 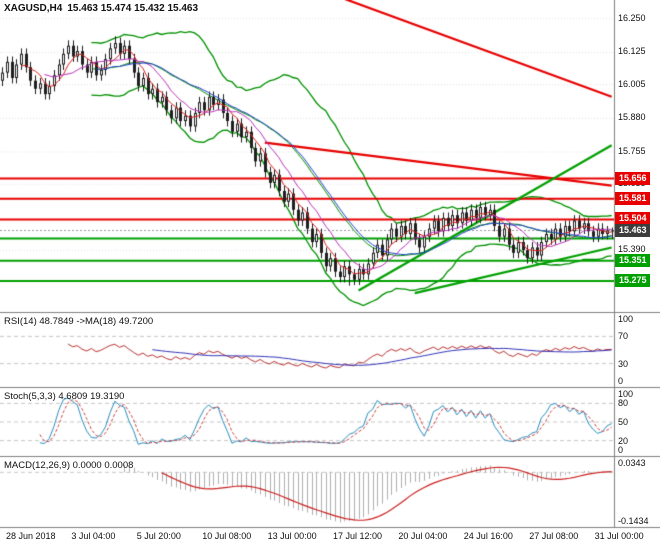 I want to click on macd-panel-title: MACD(12,26,9) 0.0000 0.0008, so click(x=69, y=465).